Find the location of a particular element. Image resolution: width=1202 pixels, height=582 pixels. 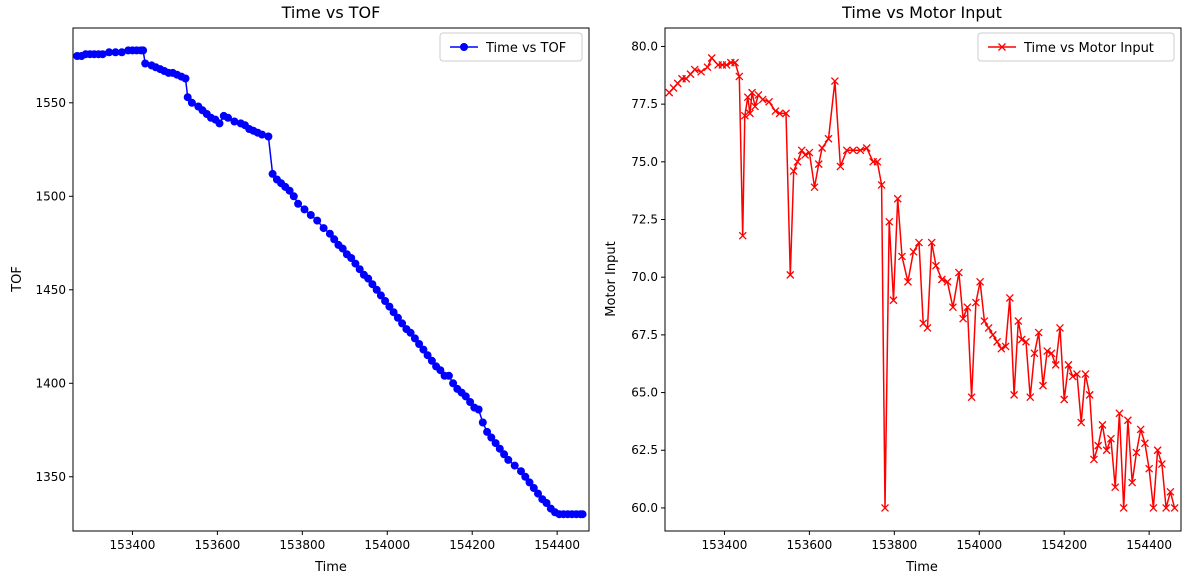

tof-y-tick-label: 1550 is located at coordinates (50, 103).